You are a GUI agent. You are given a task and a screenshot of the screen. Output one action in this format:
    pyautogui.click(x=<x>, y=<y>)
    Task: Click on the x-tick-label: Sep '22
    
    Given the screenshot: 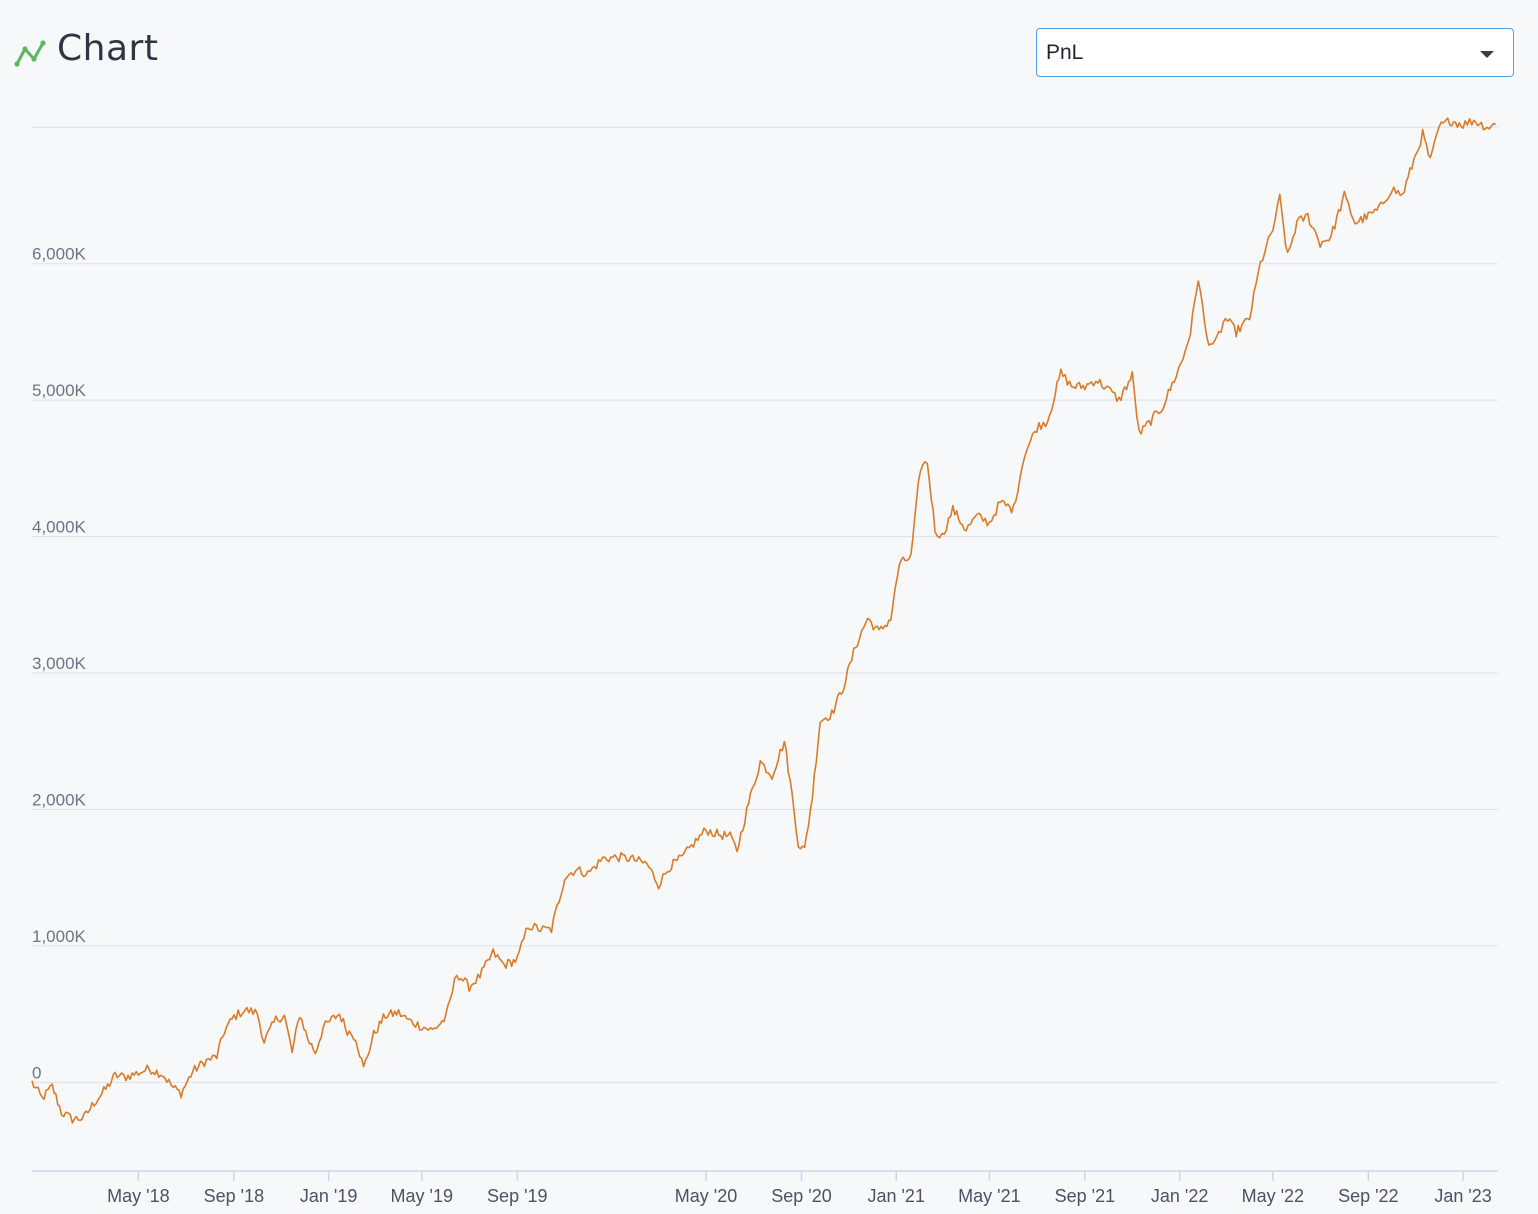 What is the action you would take?
    pyautogui.click(x=1368, y=1196)
    